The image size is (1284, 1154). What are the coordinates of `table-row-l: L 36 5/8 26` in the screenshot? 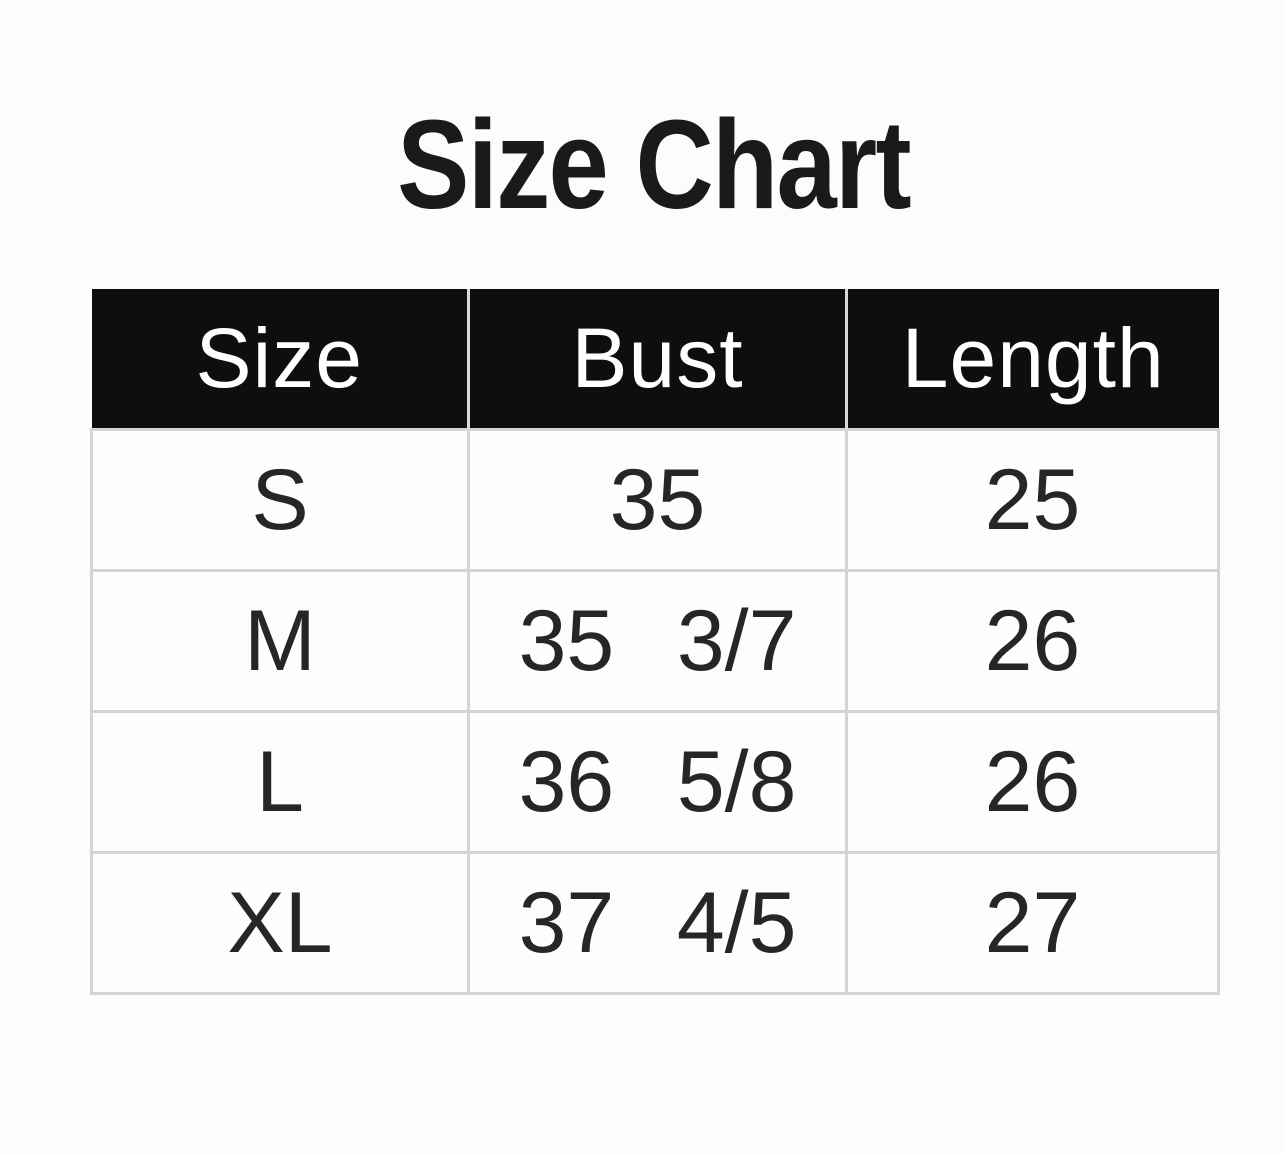 It's located at (655, 782).